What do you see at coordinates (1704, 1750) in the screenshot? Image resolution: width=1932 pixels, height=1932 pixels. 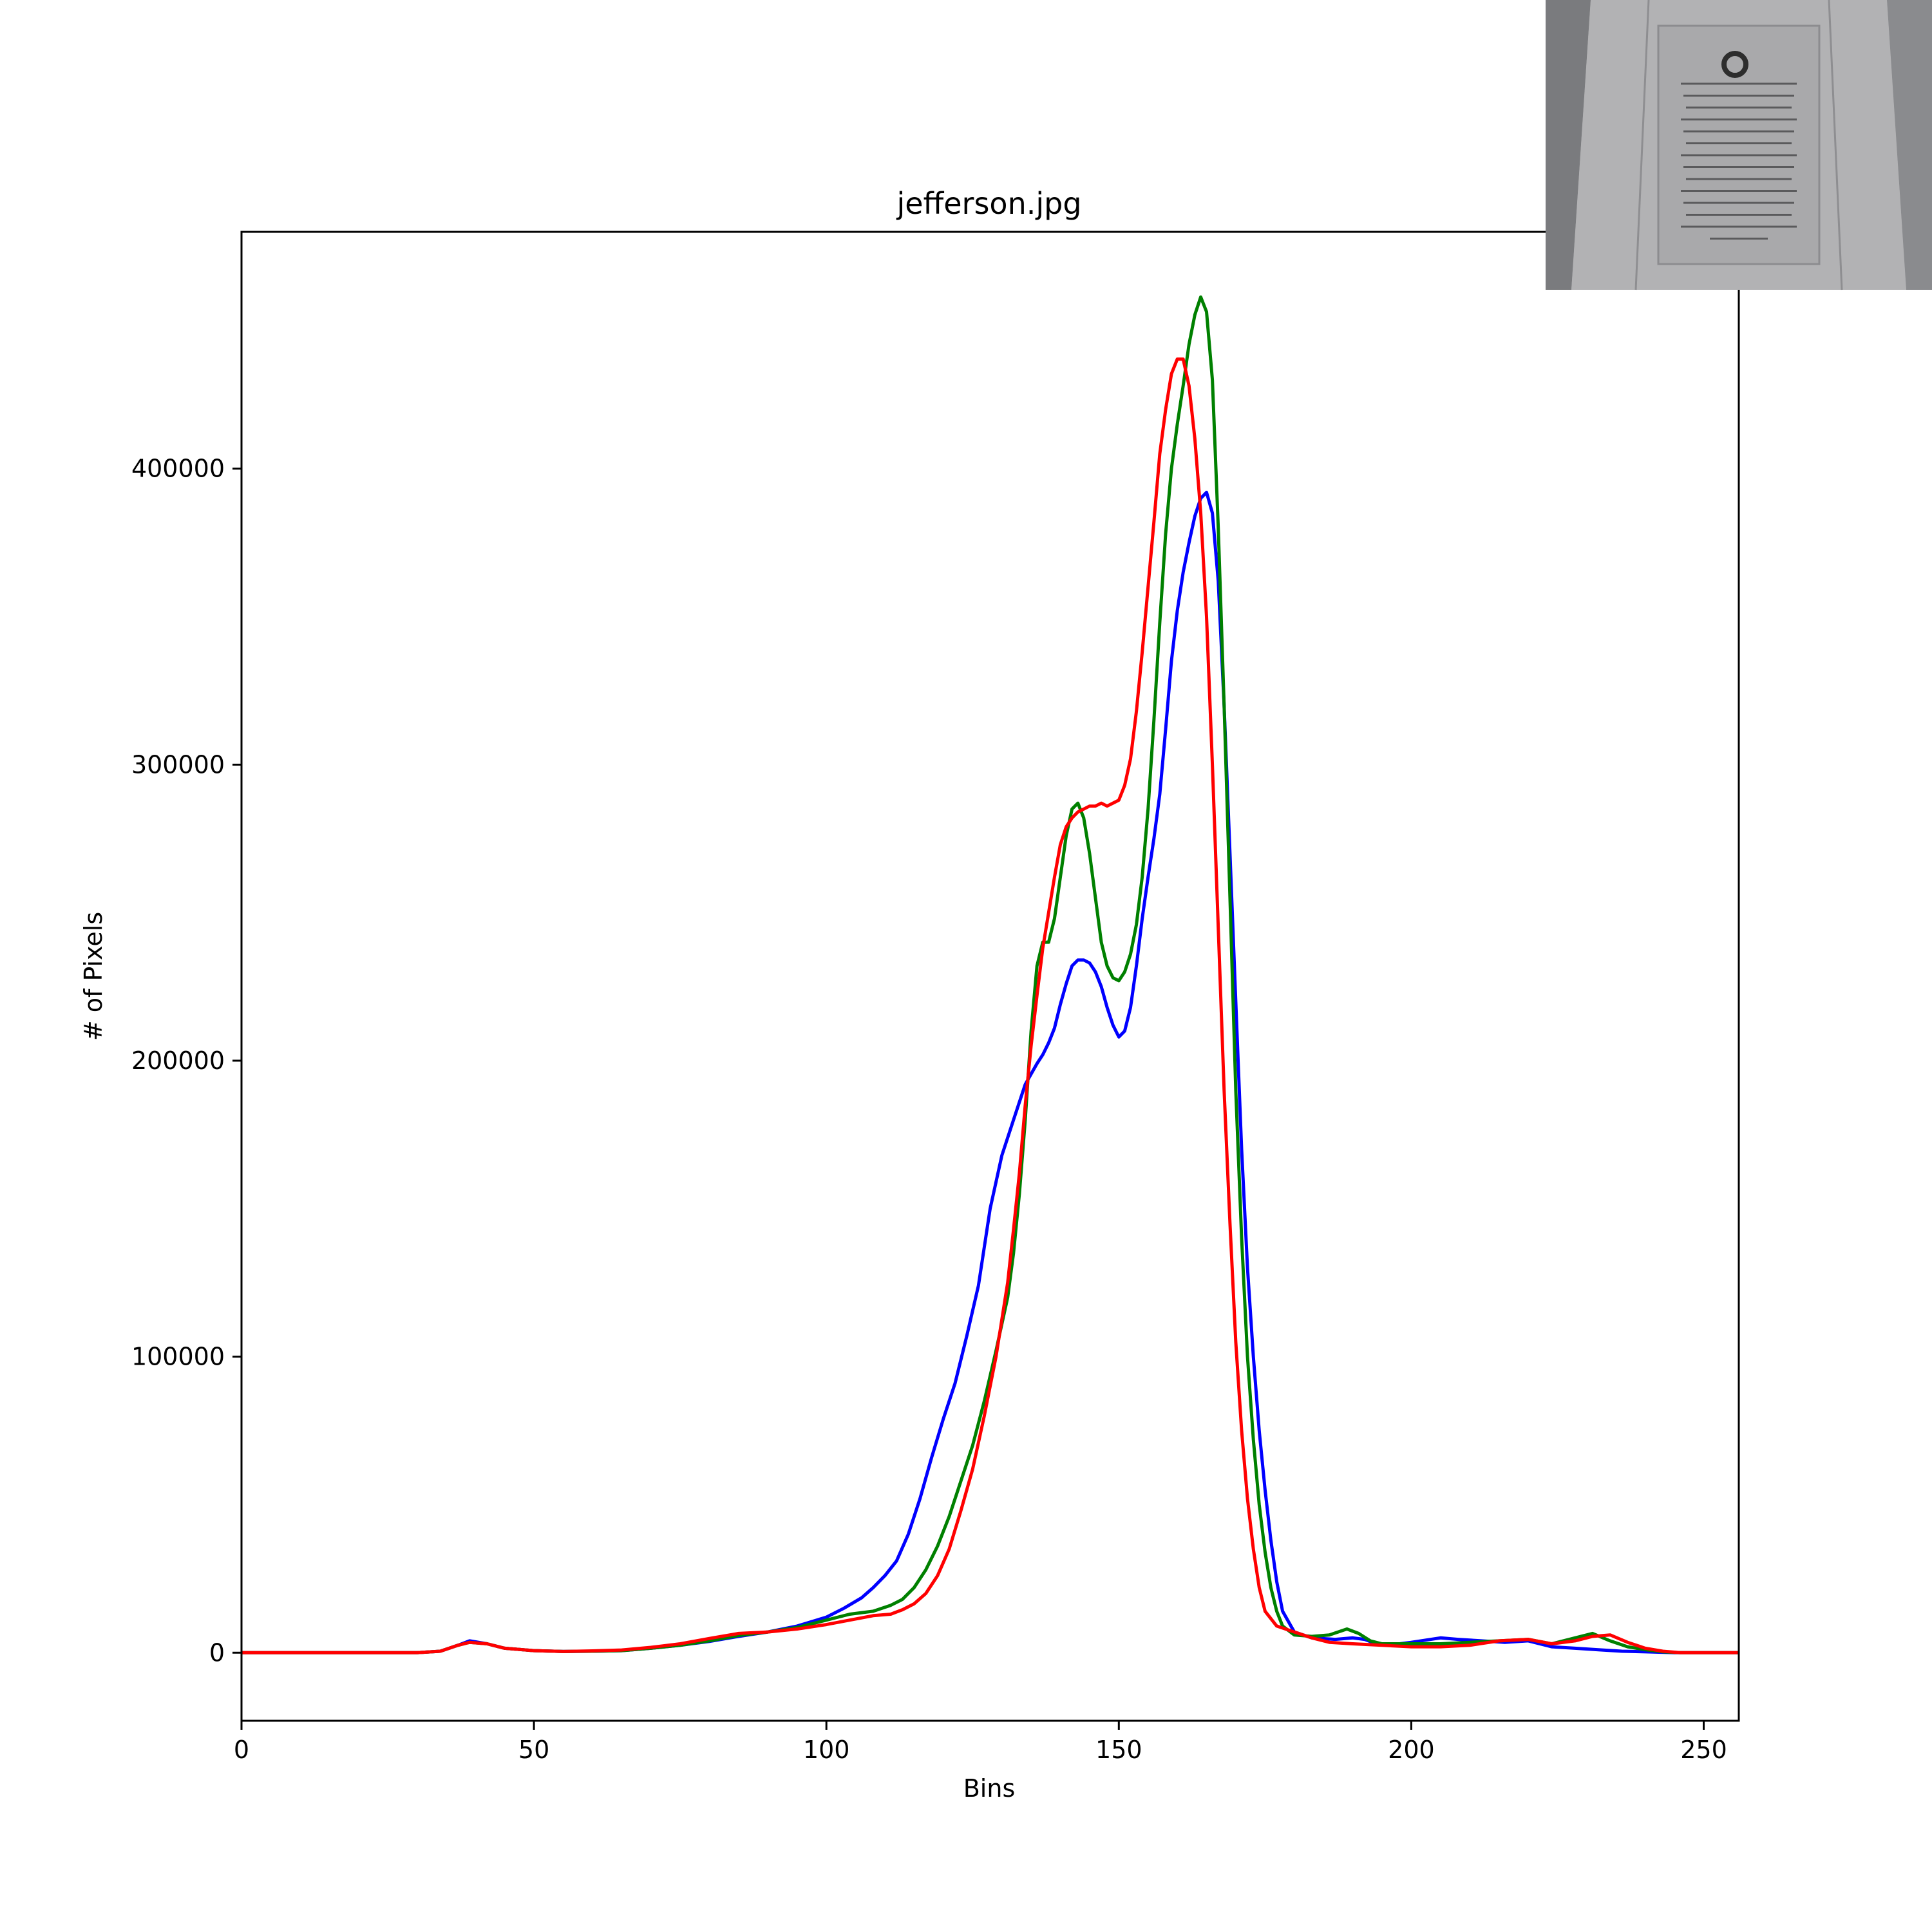 I see `x-tick-label: 250` at bounding box center [1704, 1750].